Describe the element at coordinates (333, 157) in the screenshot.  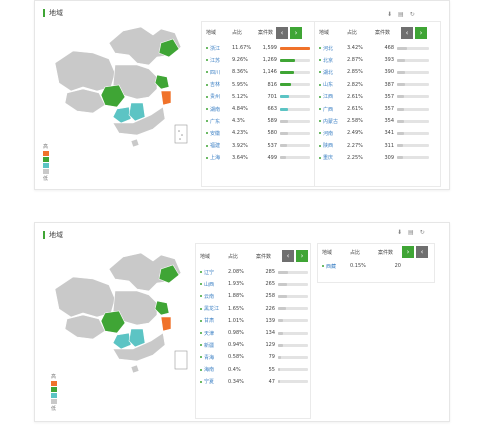
I see `region-name: 重庆` at that location.